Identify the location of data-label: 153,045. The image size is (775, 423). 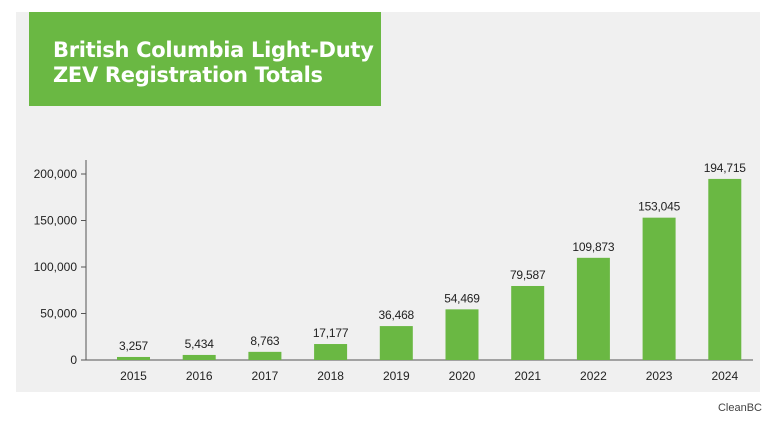
(659, 207).